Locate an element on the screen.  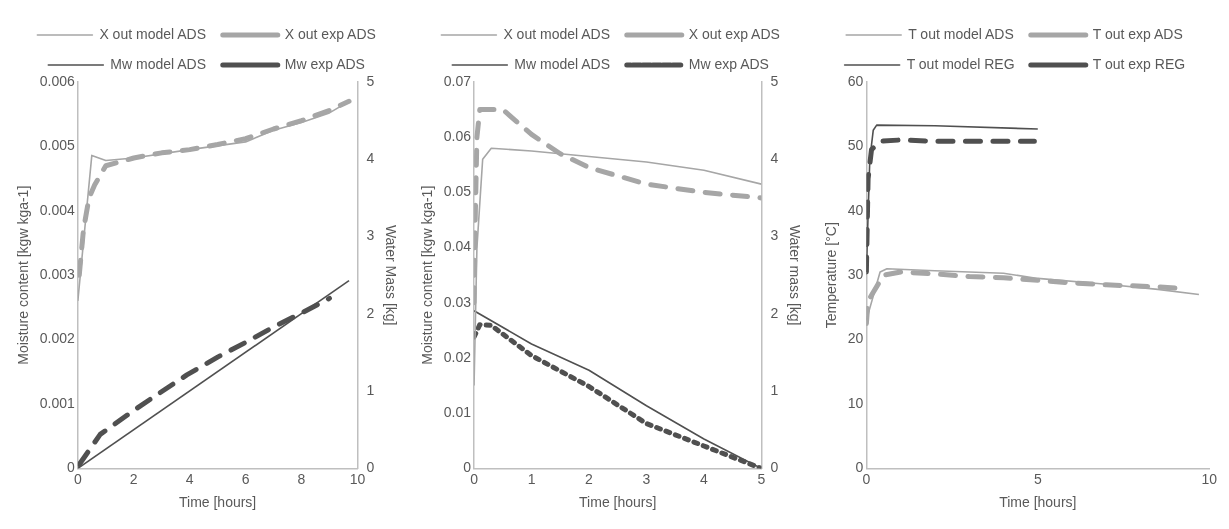
y2-axis-title: Water Mass [kg] is located at coordinates (390, 275).